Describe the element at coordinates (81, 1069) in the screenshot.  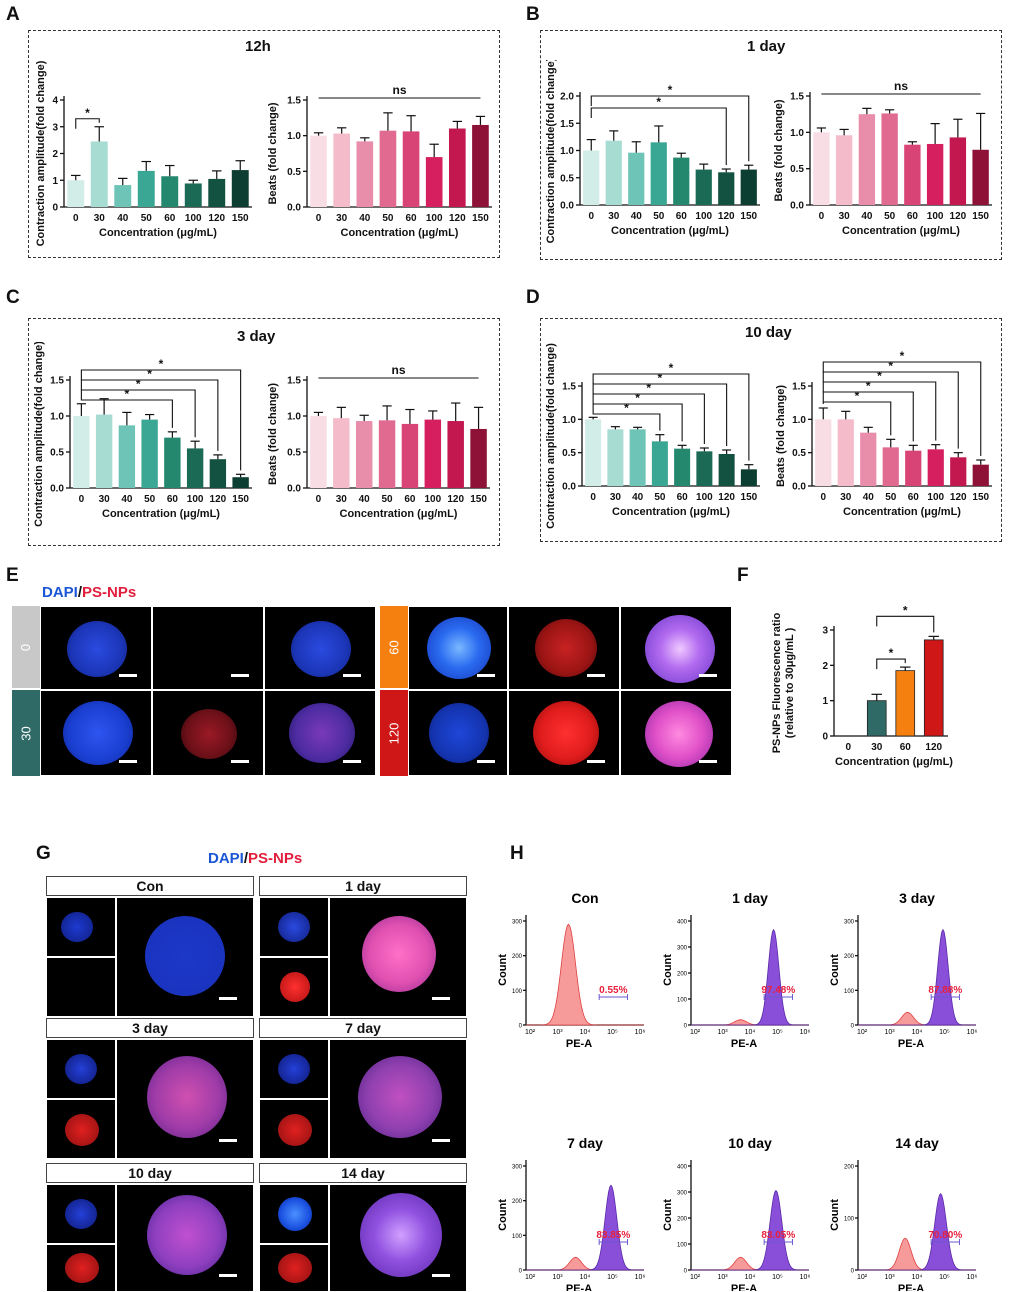
I see `g-3day-dapi` at that location.